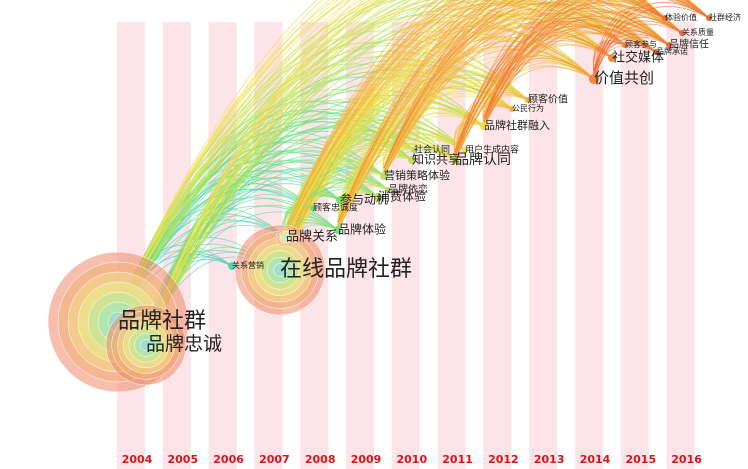 The width and height of the screenshot is (748, 469). Describe the element at coordinates (274, 459) in the screenshot. I see `year-label: 2007` at that location.